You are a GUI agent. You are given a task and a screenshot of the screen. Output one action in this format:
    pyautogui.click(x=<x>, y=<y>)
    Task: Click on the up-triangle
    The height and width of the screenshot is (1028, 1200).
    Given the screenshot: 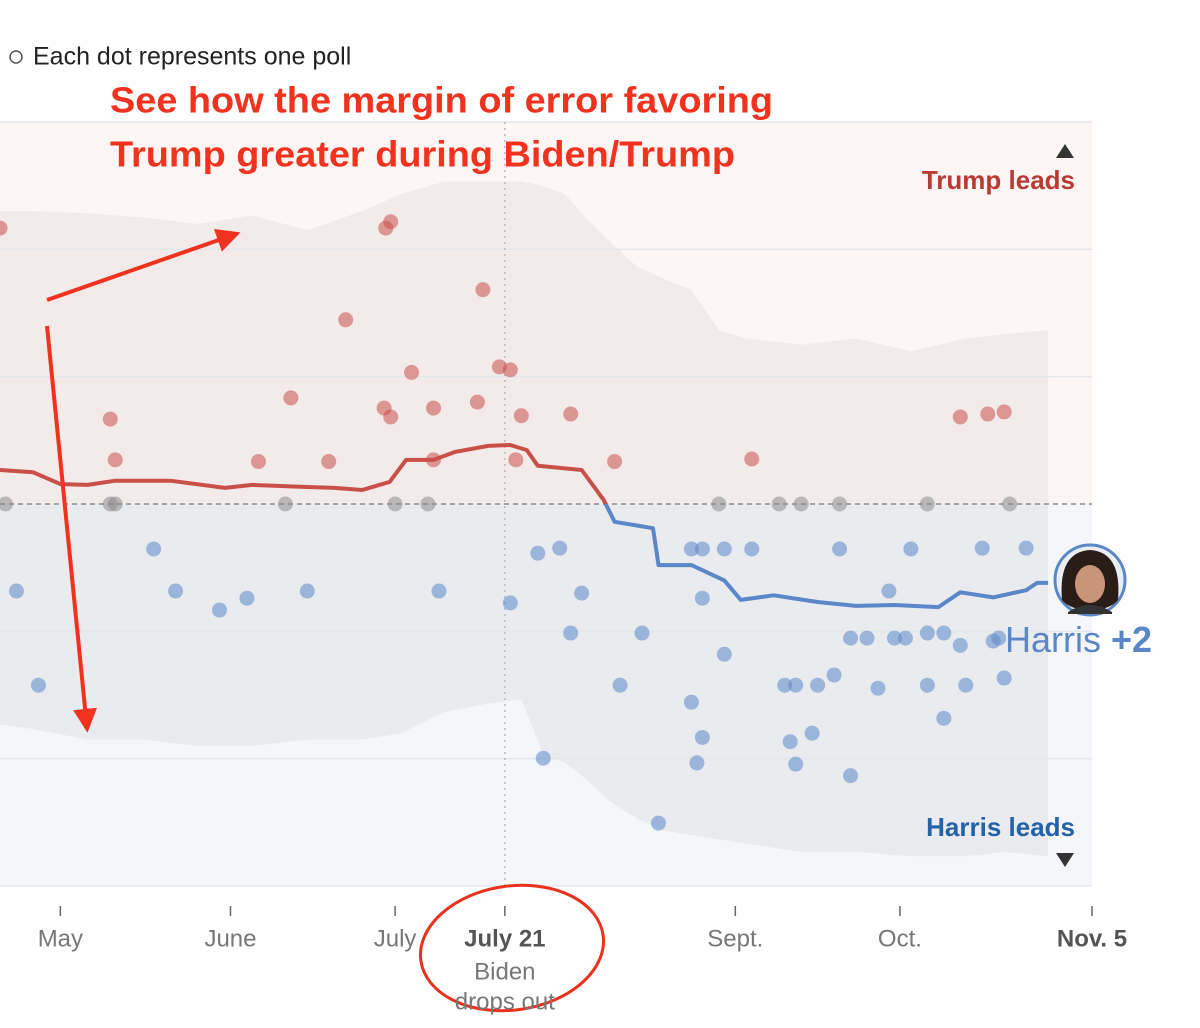 What is the action you would take?
    pyautogui.click(x=1065, y=151)
    